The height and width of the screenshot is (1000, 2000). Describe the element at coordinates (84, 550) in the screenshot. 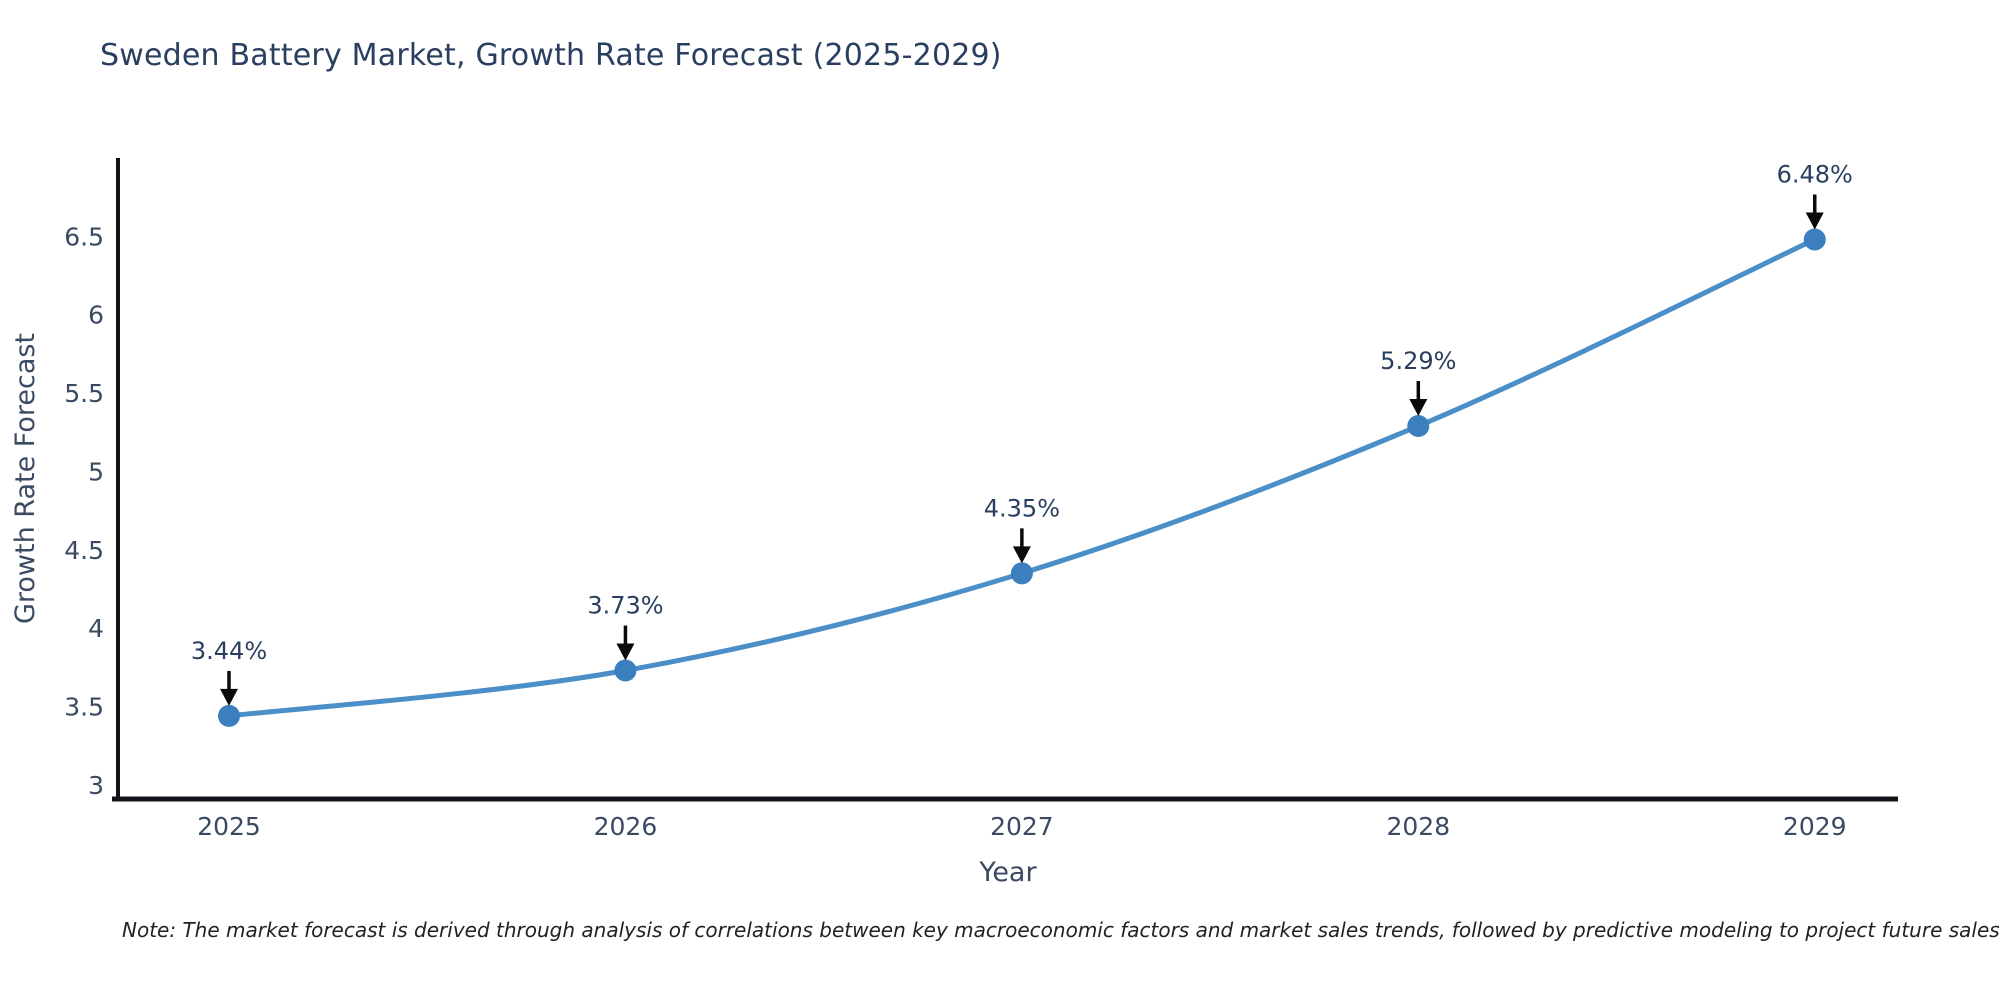

I see `y-tick-label: 4.5` at that location.